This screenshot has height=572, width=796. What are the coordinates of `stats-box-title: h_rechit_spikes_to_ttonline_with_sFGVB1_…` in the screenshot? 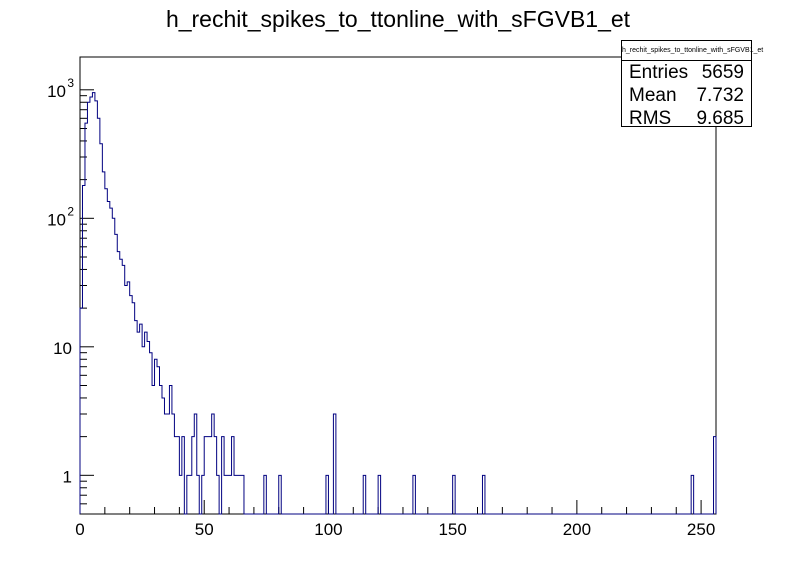 It's located at (692, 51).